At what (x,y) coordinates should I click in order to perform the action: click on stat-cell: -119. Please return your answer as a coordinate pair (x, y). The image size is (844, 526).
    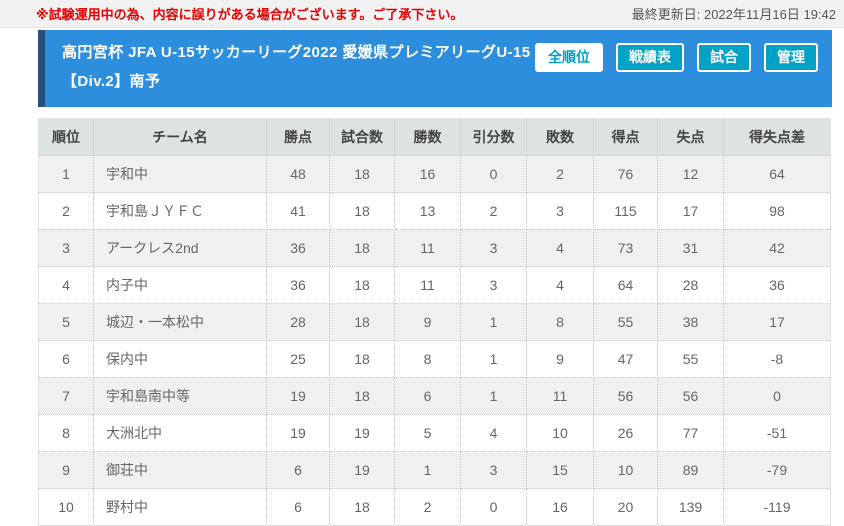
    Looking at the image, I should click on (777, 507).